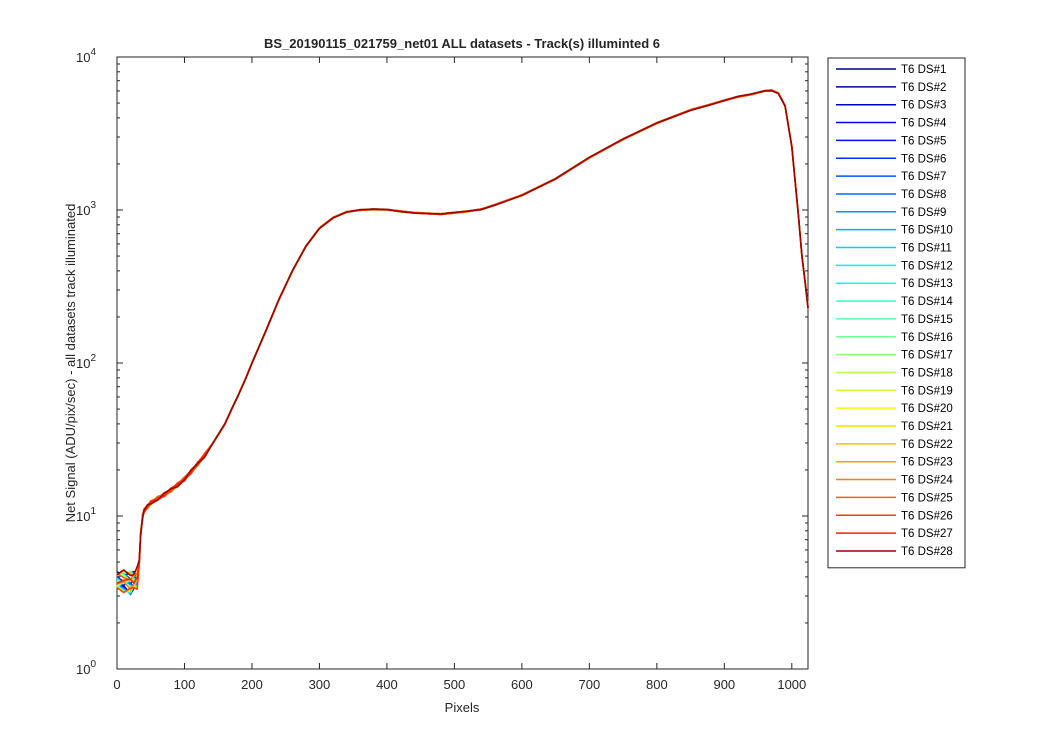 The image size is (1050, 750). I want to click on x-tick-label: 0, so click(116, 684).